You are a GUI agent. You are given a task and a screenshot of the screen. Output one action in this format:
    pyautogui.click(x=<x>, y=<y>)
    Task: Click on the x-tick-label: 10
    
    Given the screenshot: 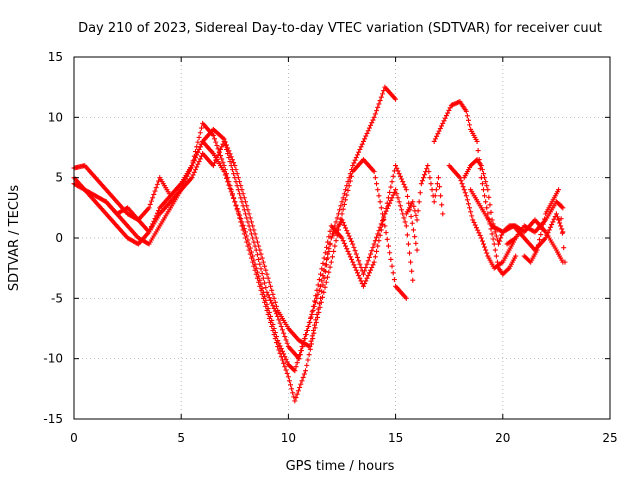 What is the action you would take?
    pyautogui.click(x=288, y=438)
    